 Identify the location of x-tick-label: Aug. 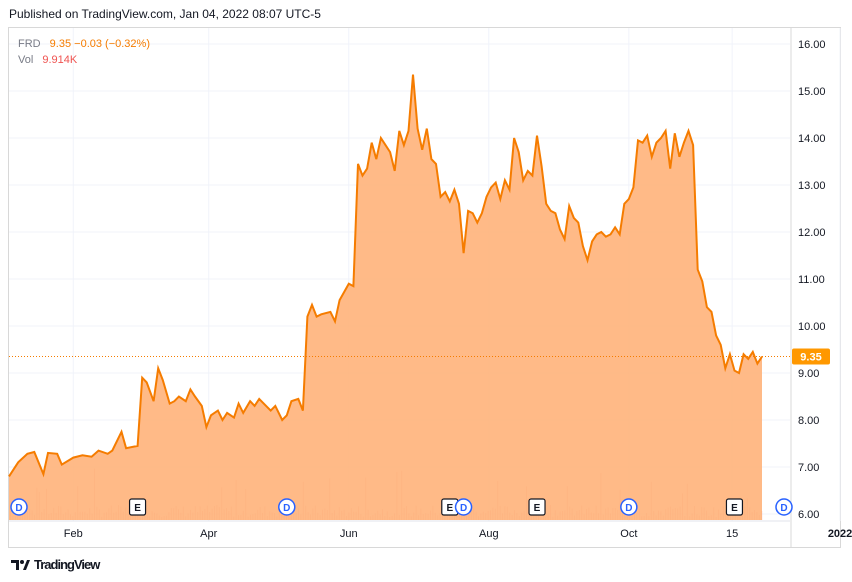
(489, 534).